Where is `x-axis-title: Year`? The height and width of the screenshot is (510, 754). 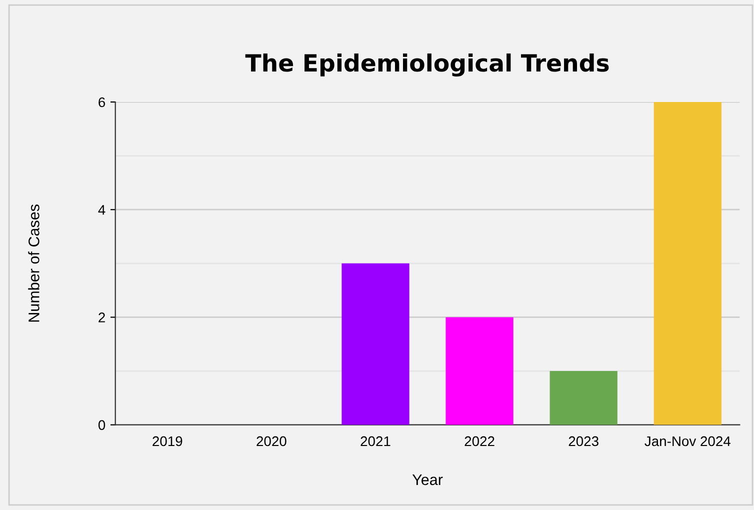
x-axis-title: Year is located at coordinates (427, 480).